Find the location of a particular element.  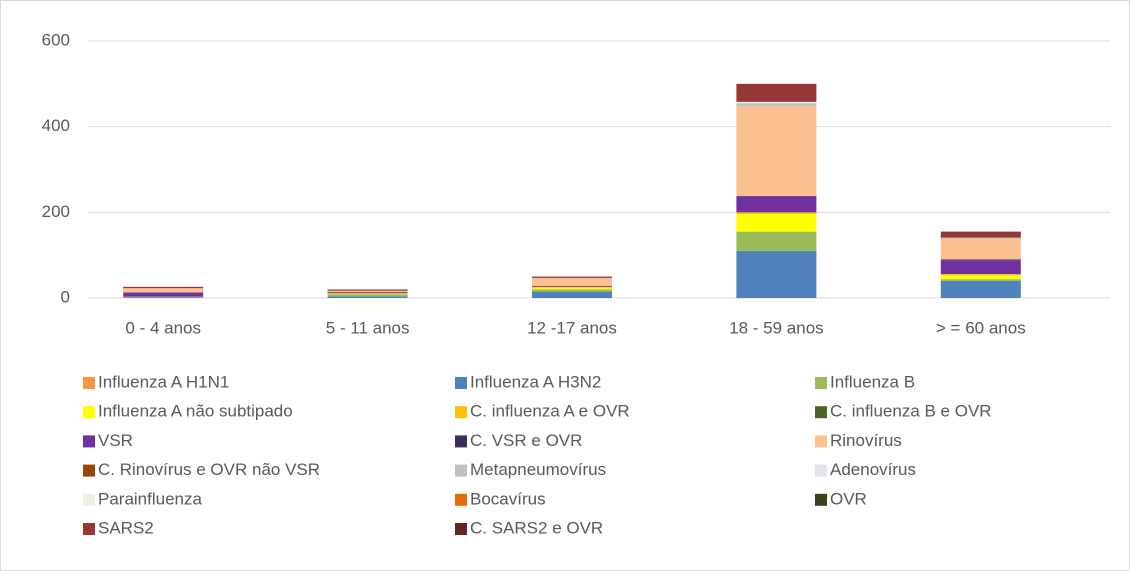

legend-label: OVR is located at coordinates (848, 498).